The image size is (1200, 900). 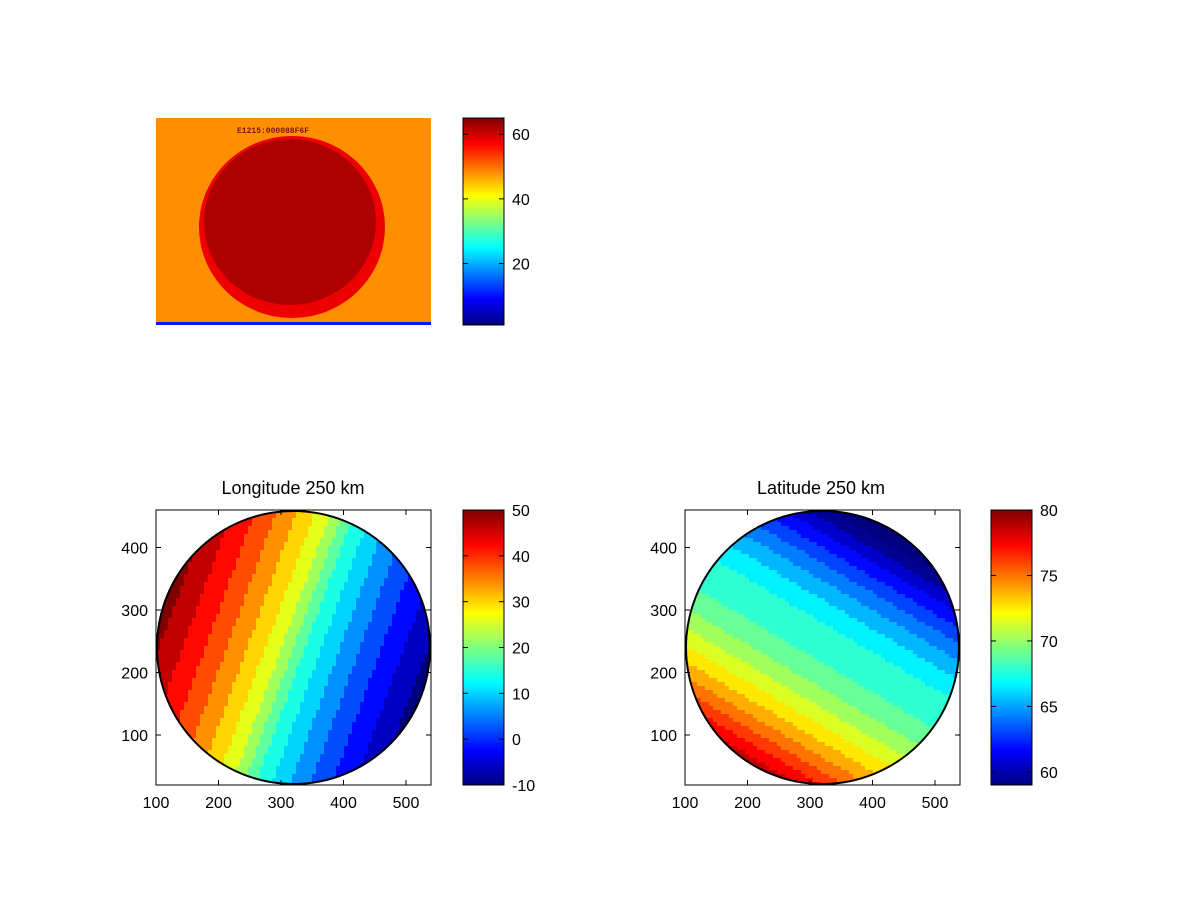 What do you see at coordinates (218, 803) in the screenshot?
I see `longitude-xtick-label: 200` at bounding box center [218, 803].